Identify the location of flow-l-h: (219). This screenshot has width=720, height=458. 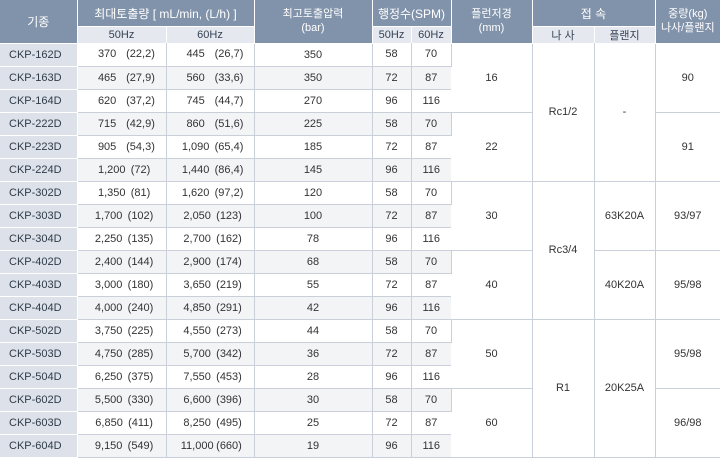
(229, 284).